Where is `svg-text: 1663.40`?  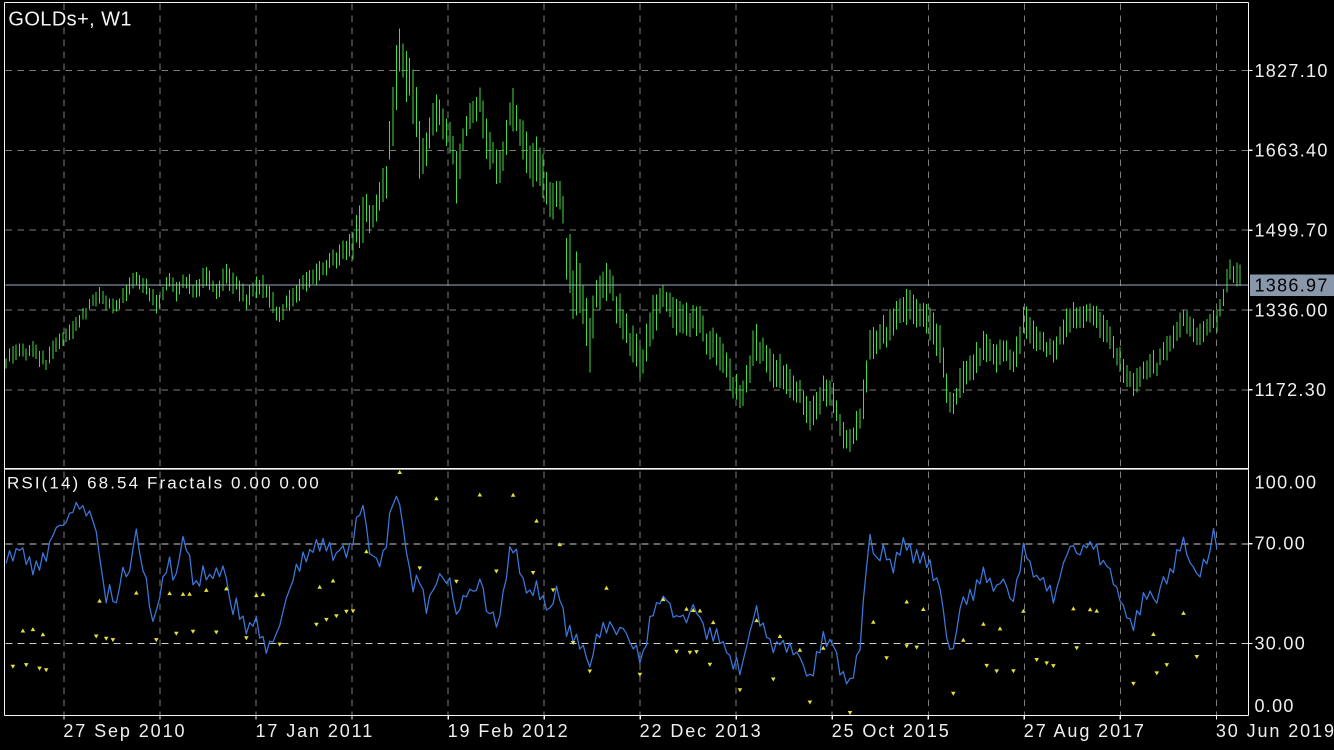 svg-text: 1663.40 is located at coordinates (1292, 151).